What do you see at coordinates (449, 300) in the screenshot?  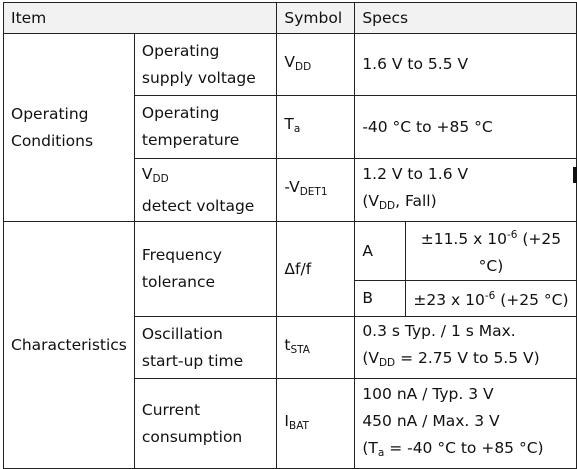 I see `grade-spec-pre: ±23 x 10` at bounding box center [449, 300].